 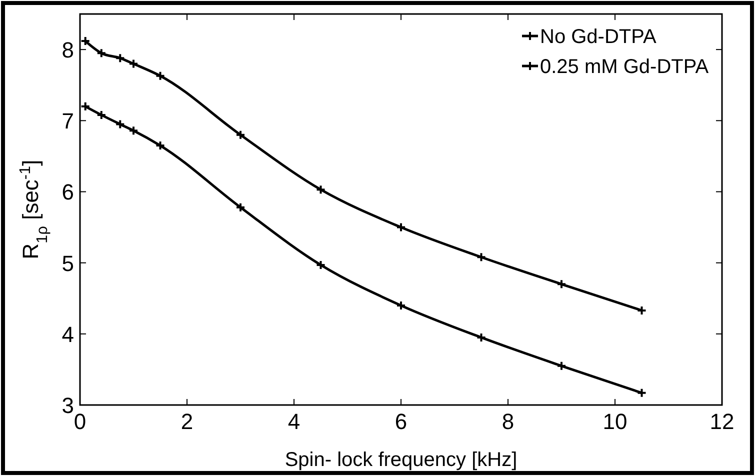 I want to click on x-tick-label: 8, so click(x=508, y=421).